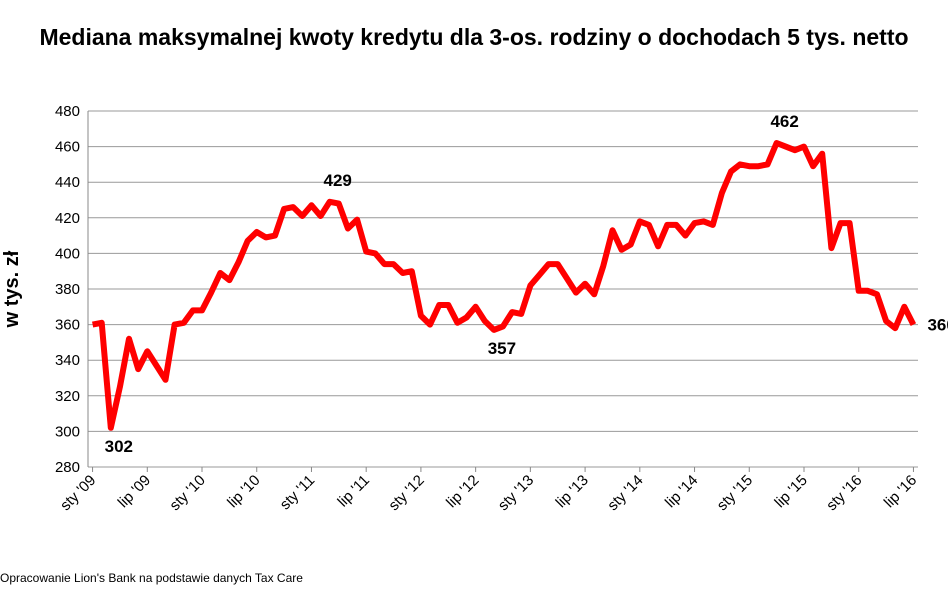 This screenshot has height=593, width=948. Describe the element at coordinates (78, 493) in the screenshot. I see `x-tick-label: sty '09` at that location.